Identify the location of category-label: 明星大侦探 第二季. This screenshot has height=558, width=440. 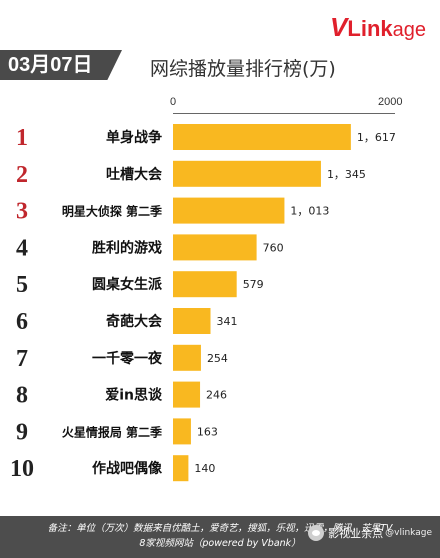
(112, 211).